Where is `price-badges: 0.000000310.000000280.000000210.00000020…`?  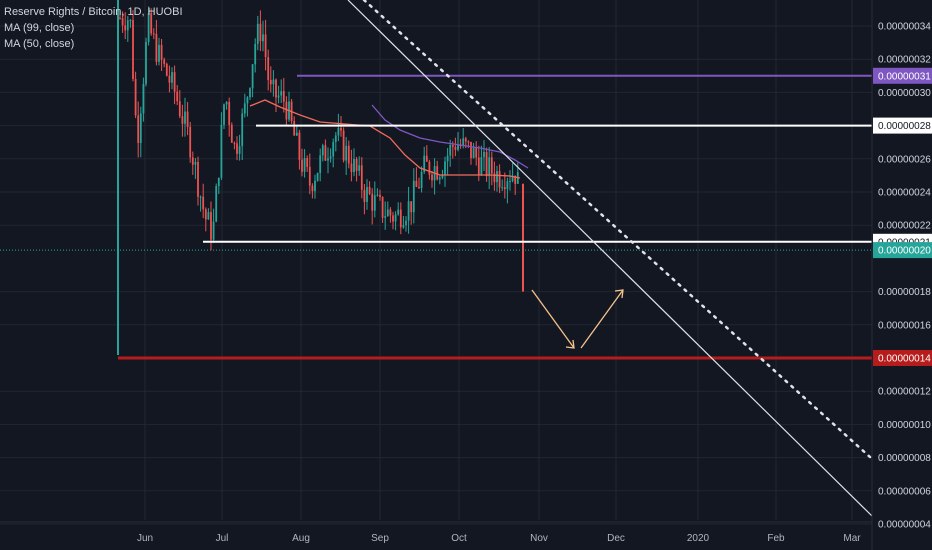 price-badges: 0.000000310.000000280.000000210.00000020… is located at coordinates (902, 216).